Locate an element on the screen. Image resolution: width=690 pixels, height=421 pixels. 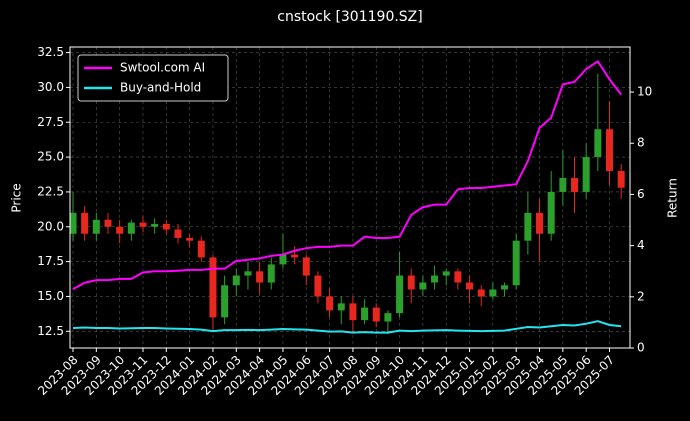
return-line is located at coordinates (347, 327).